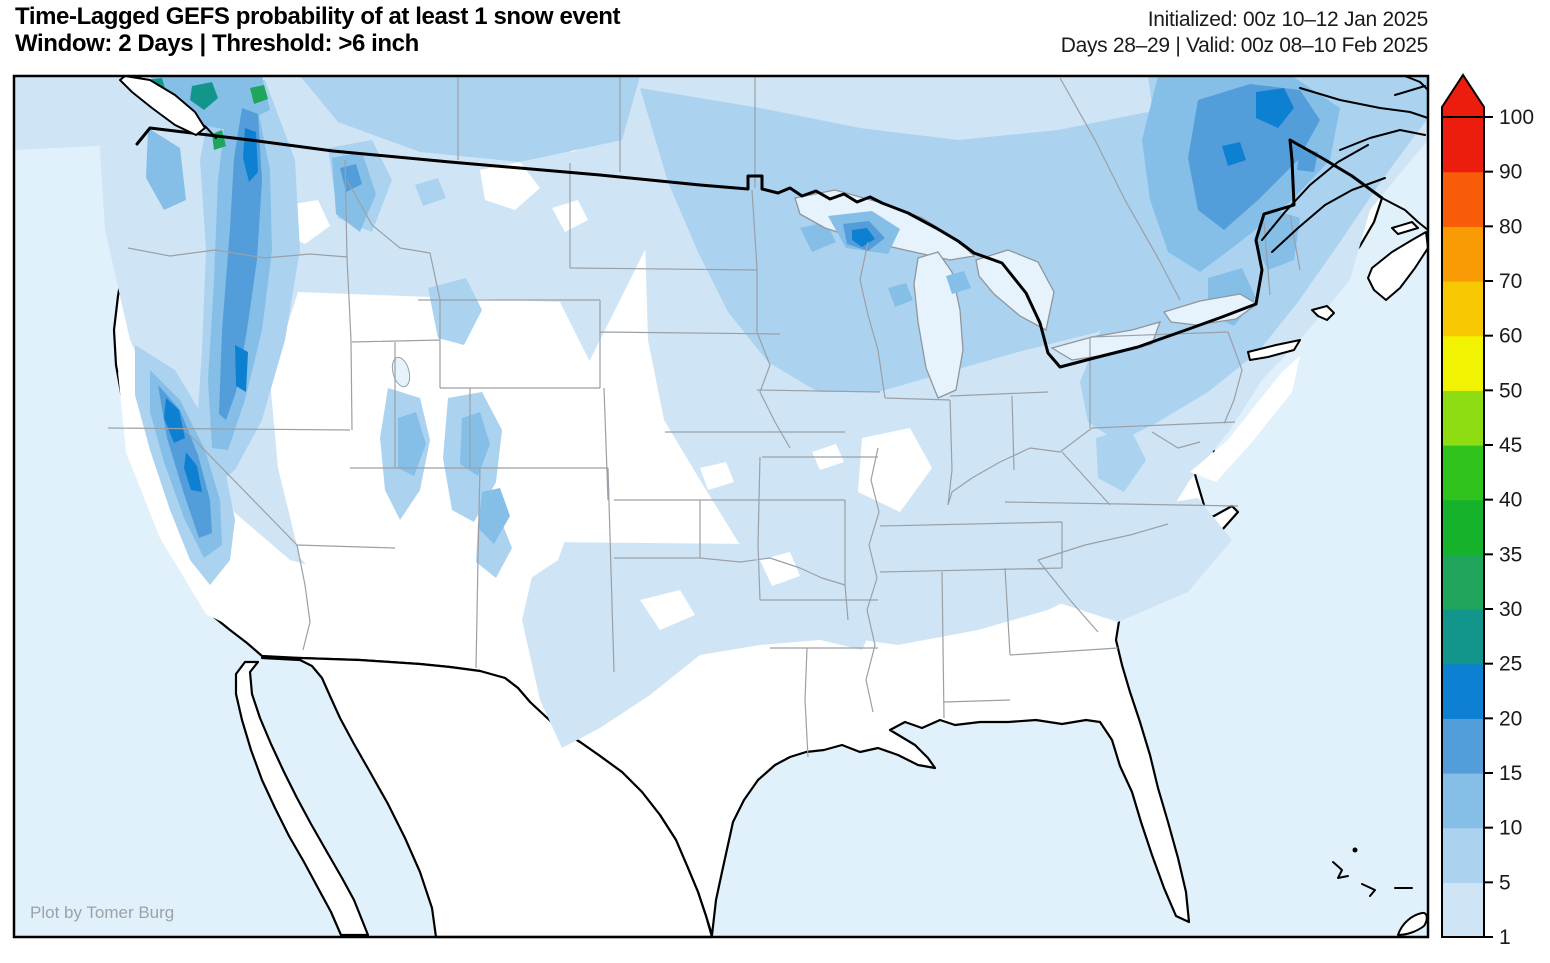  What do you see at coordinates (487, 797) in the screenshot?
I see `mexico-landmass` at bounding box center [487, 797].